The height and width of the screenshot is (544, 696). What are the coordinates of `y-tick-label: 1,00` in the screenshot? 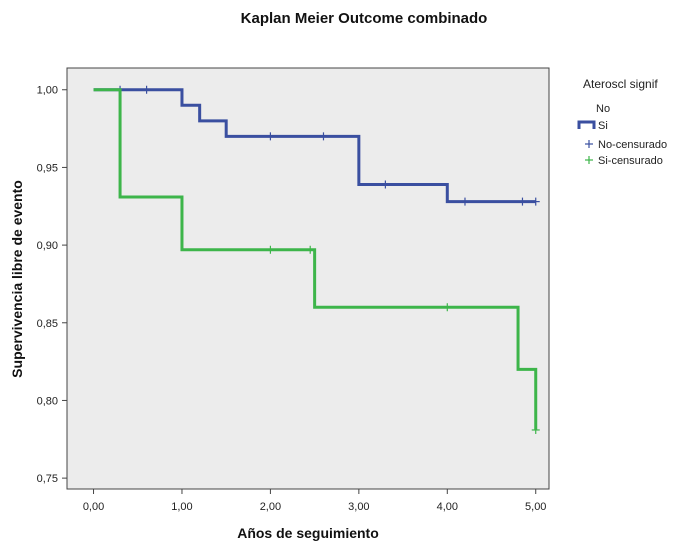 It's located at (47, 91).